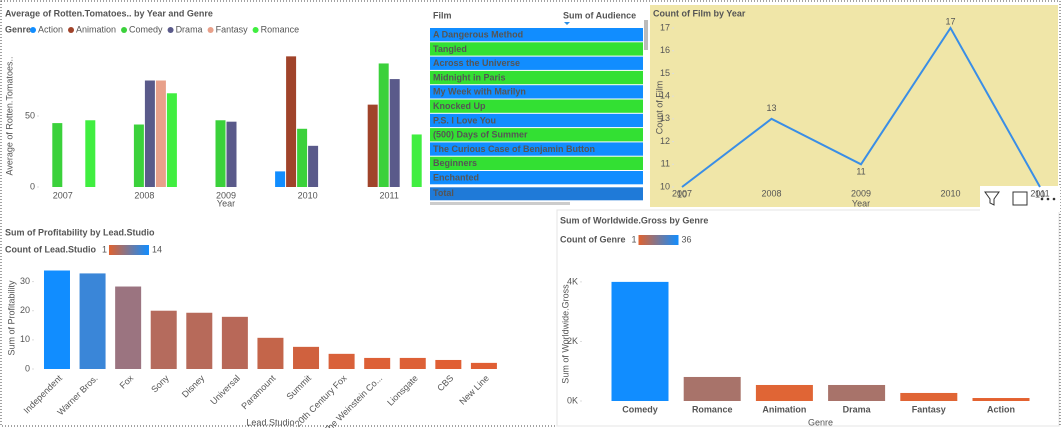 The image size is (1062, 428). I want to click on x-tick-label: Universal, so click(225, 390).